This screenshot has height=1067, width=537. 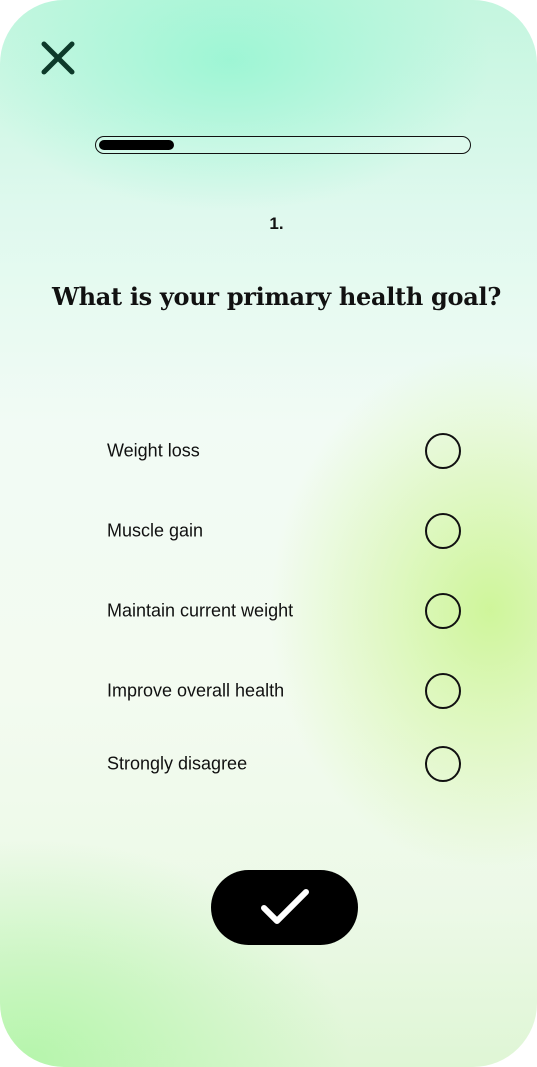 I want to click on option-label: Improve overall health, so click(x=196, y=690).